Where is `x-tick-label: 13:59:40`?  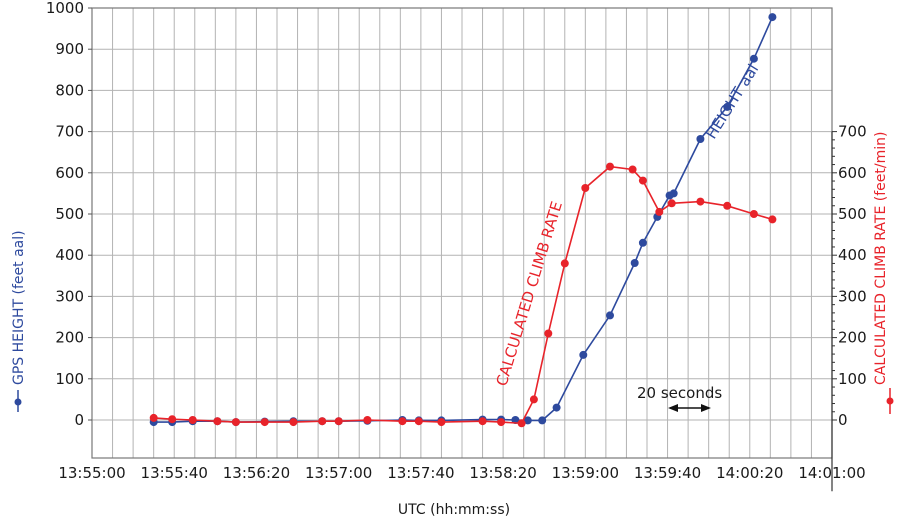
x-tick-label: 13:59:40 is located at coordinates (667, 473).